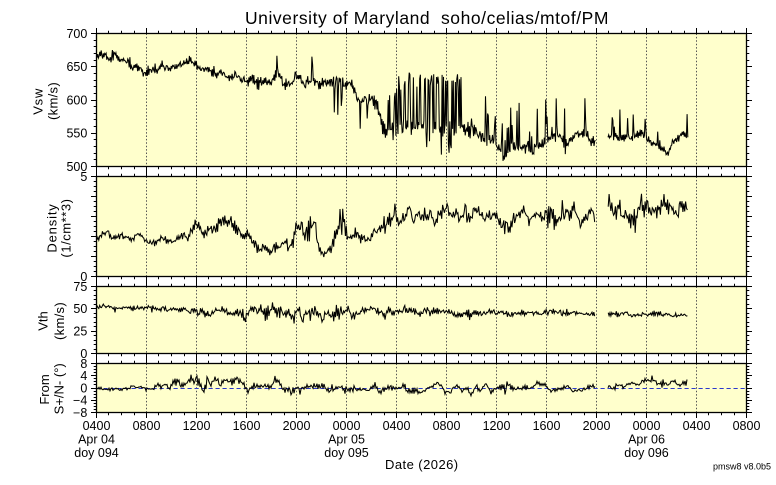 The width and height of the screenshot is (776, 485). What do you see at coordinates (96, 440) in the screenshot?
I see `svg-text: Apr 04` at bounding box center [96, 440].